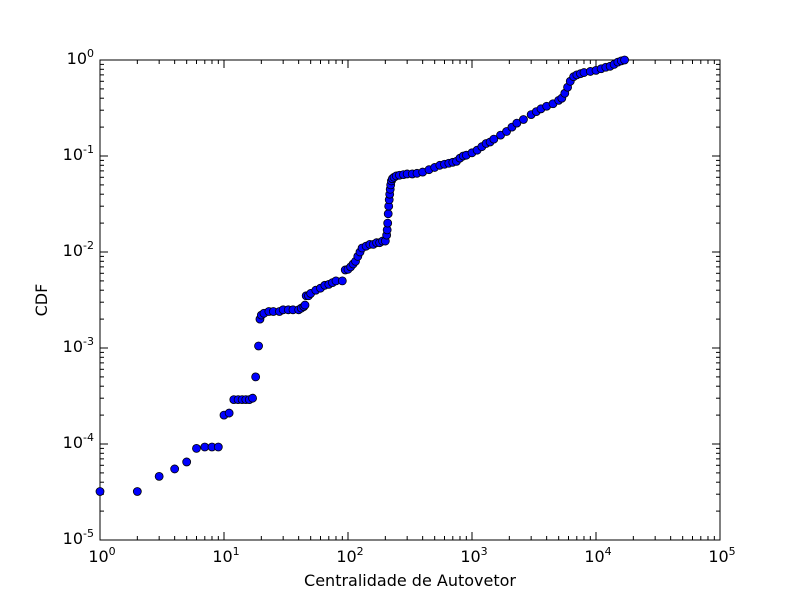 Image resolution: width=800 pixels, height=600 pixels. Describe the element at coordinates (411, 555) in the screenshot. I see `x-tick-labels: 10⁰ 10¹ 10² 10³ 10⁴ 10⁵` at that location.